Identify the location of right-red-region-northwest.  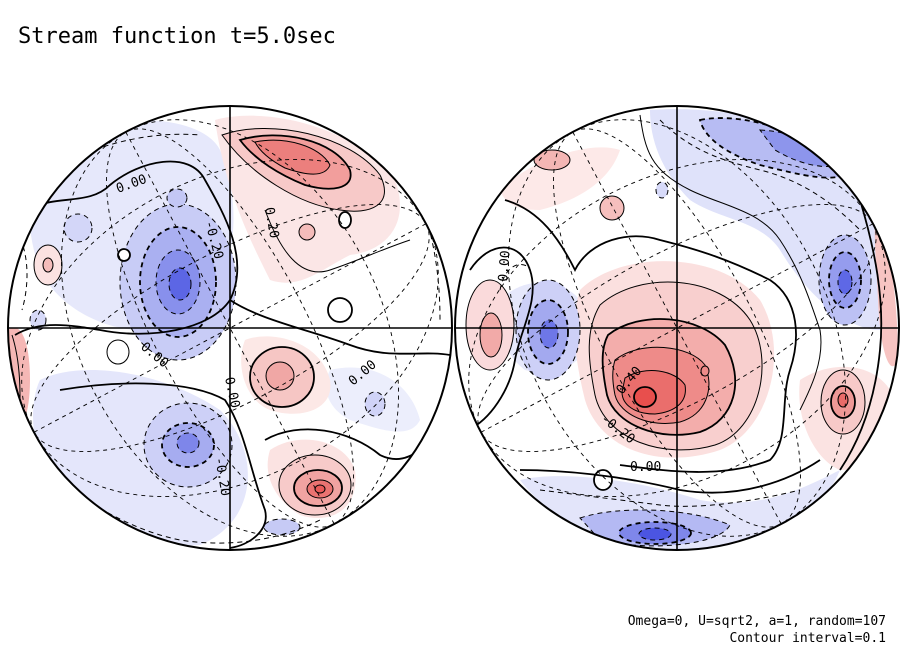
(560, 178).